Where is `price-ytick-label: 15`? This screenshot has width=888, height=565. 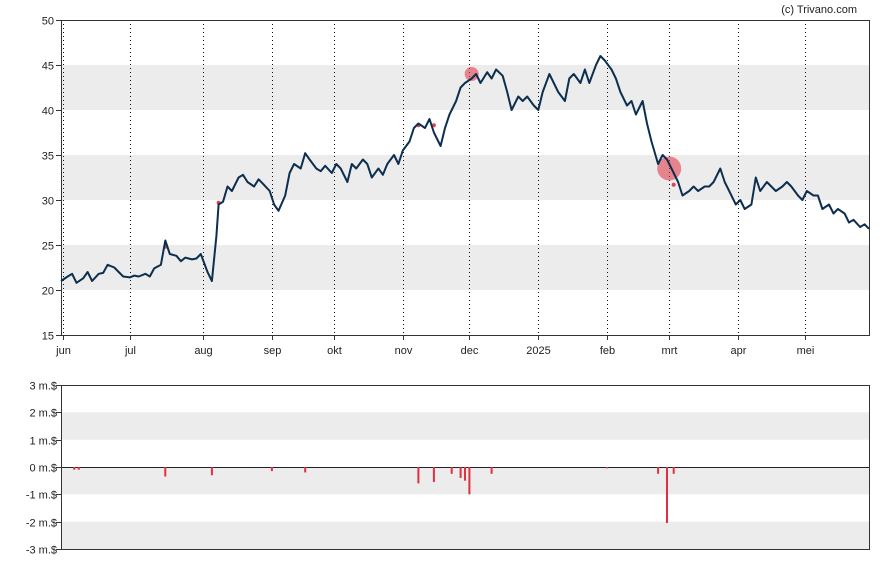
price-ytick-label: 15 is located at coordinates (48, 337).